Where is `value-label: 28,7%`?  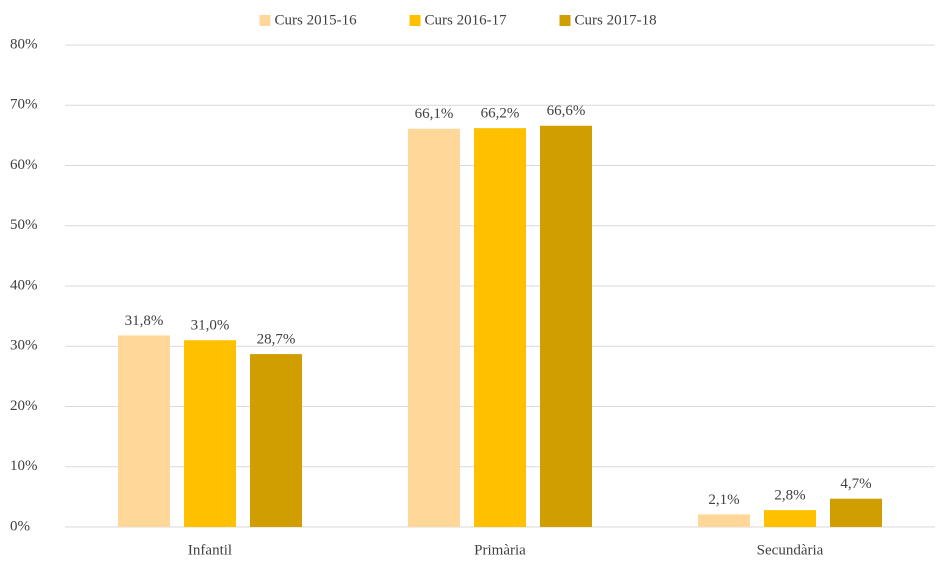
value-label: 28,7% is located at coordinates (276, 340).